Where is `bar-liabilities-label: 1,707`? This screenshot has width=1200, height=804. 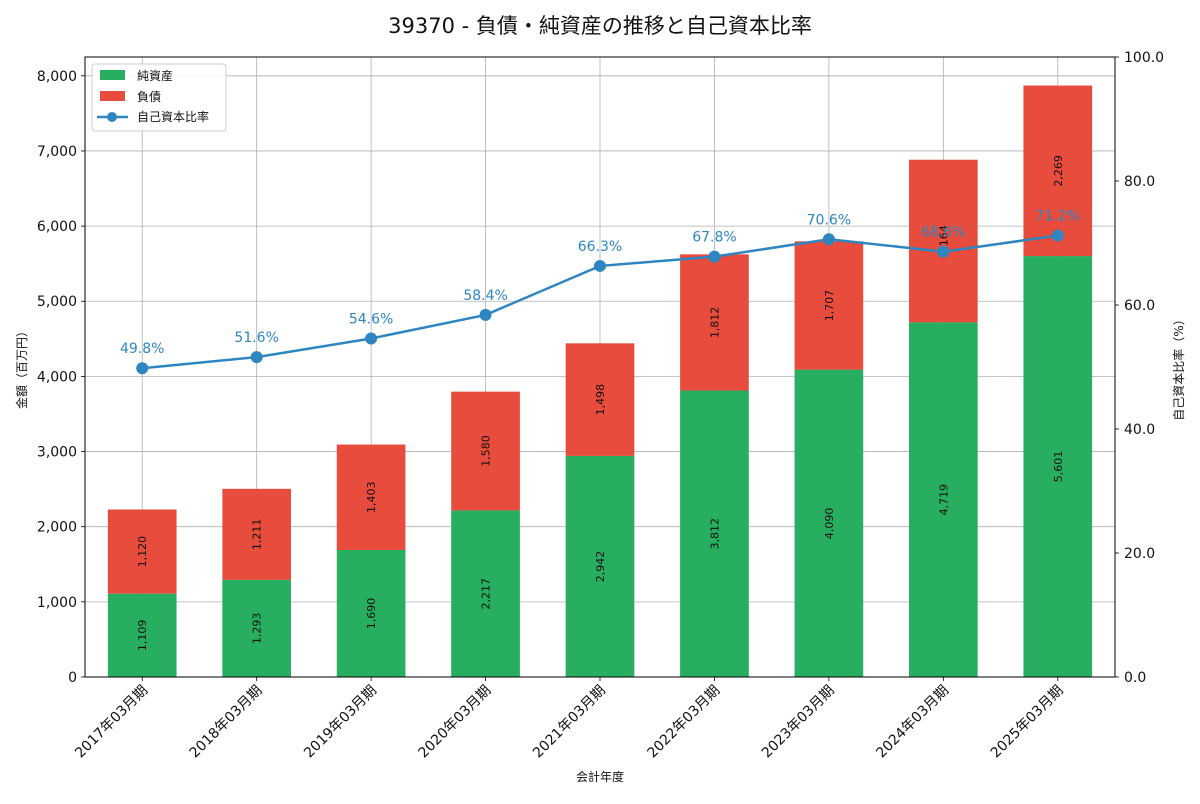
bar-liabilities-label: 1,707 is located at coordinates (829, 306).